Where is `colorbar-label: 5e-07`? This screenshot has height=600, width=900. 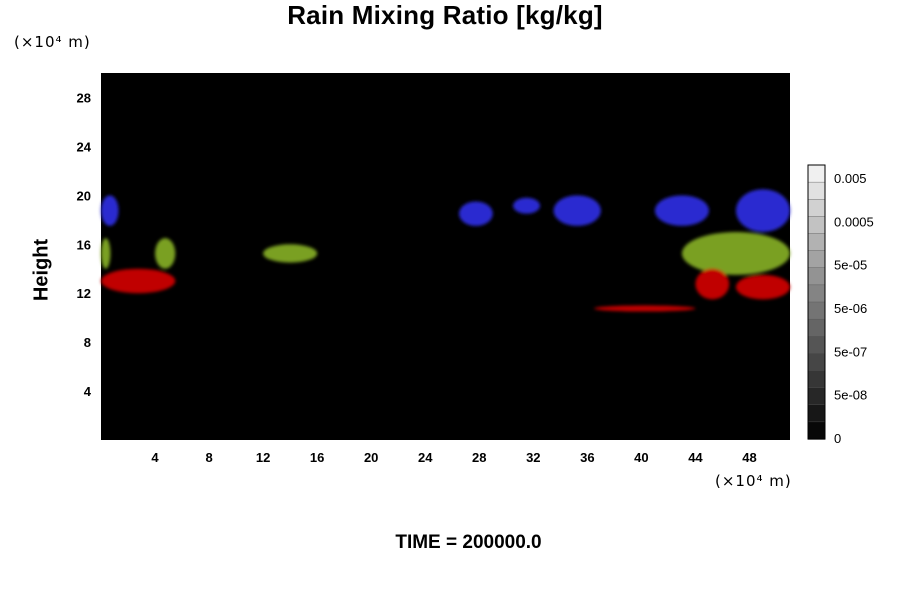 colorbar-label: 5e-07 is located at coordinates (850, 351).